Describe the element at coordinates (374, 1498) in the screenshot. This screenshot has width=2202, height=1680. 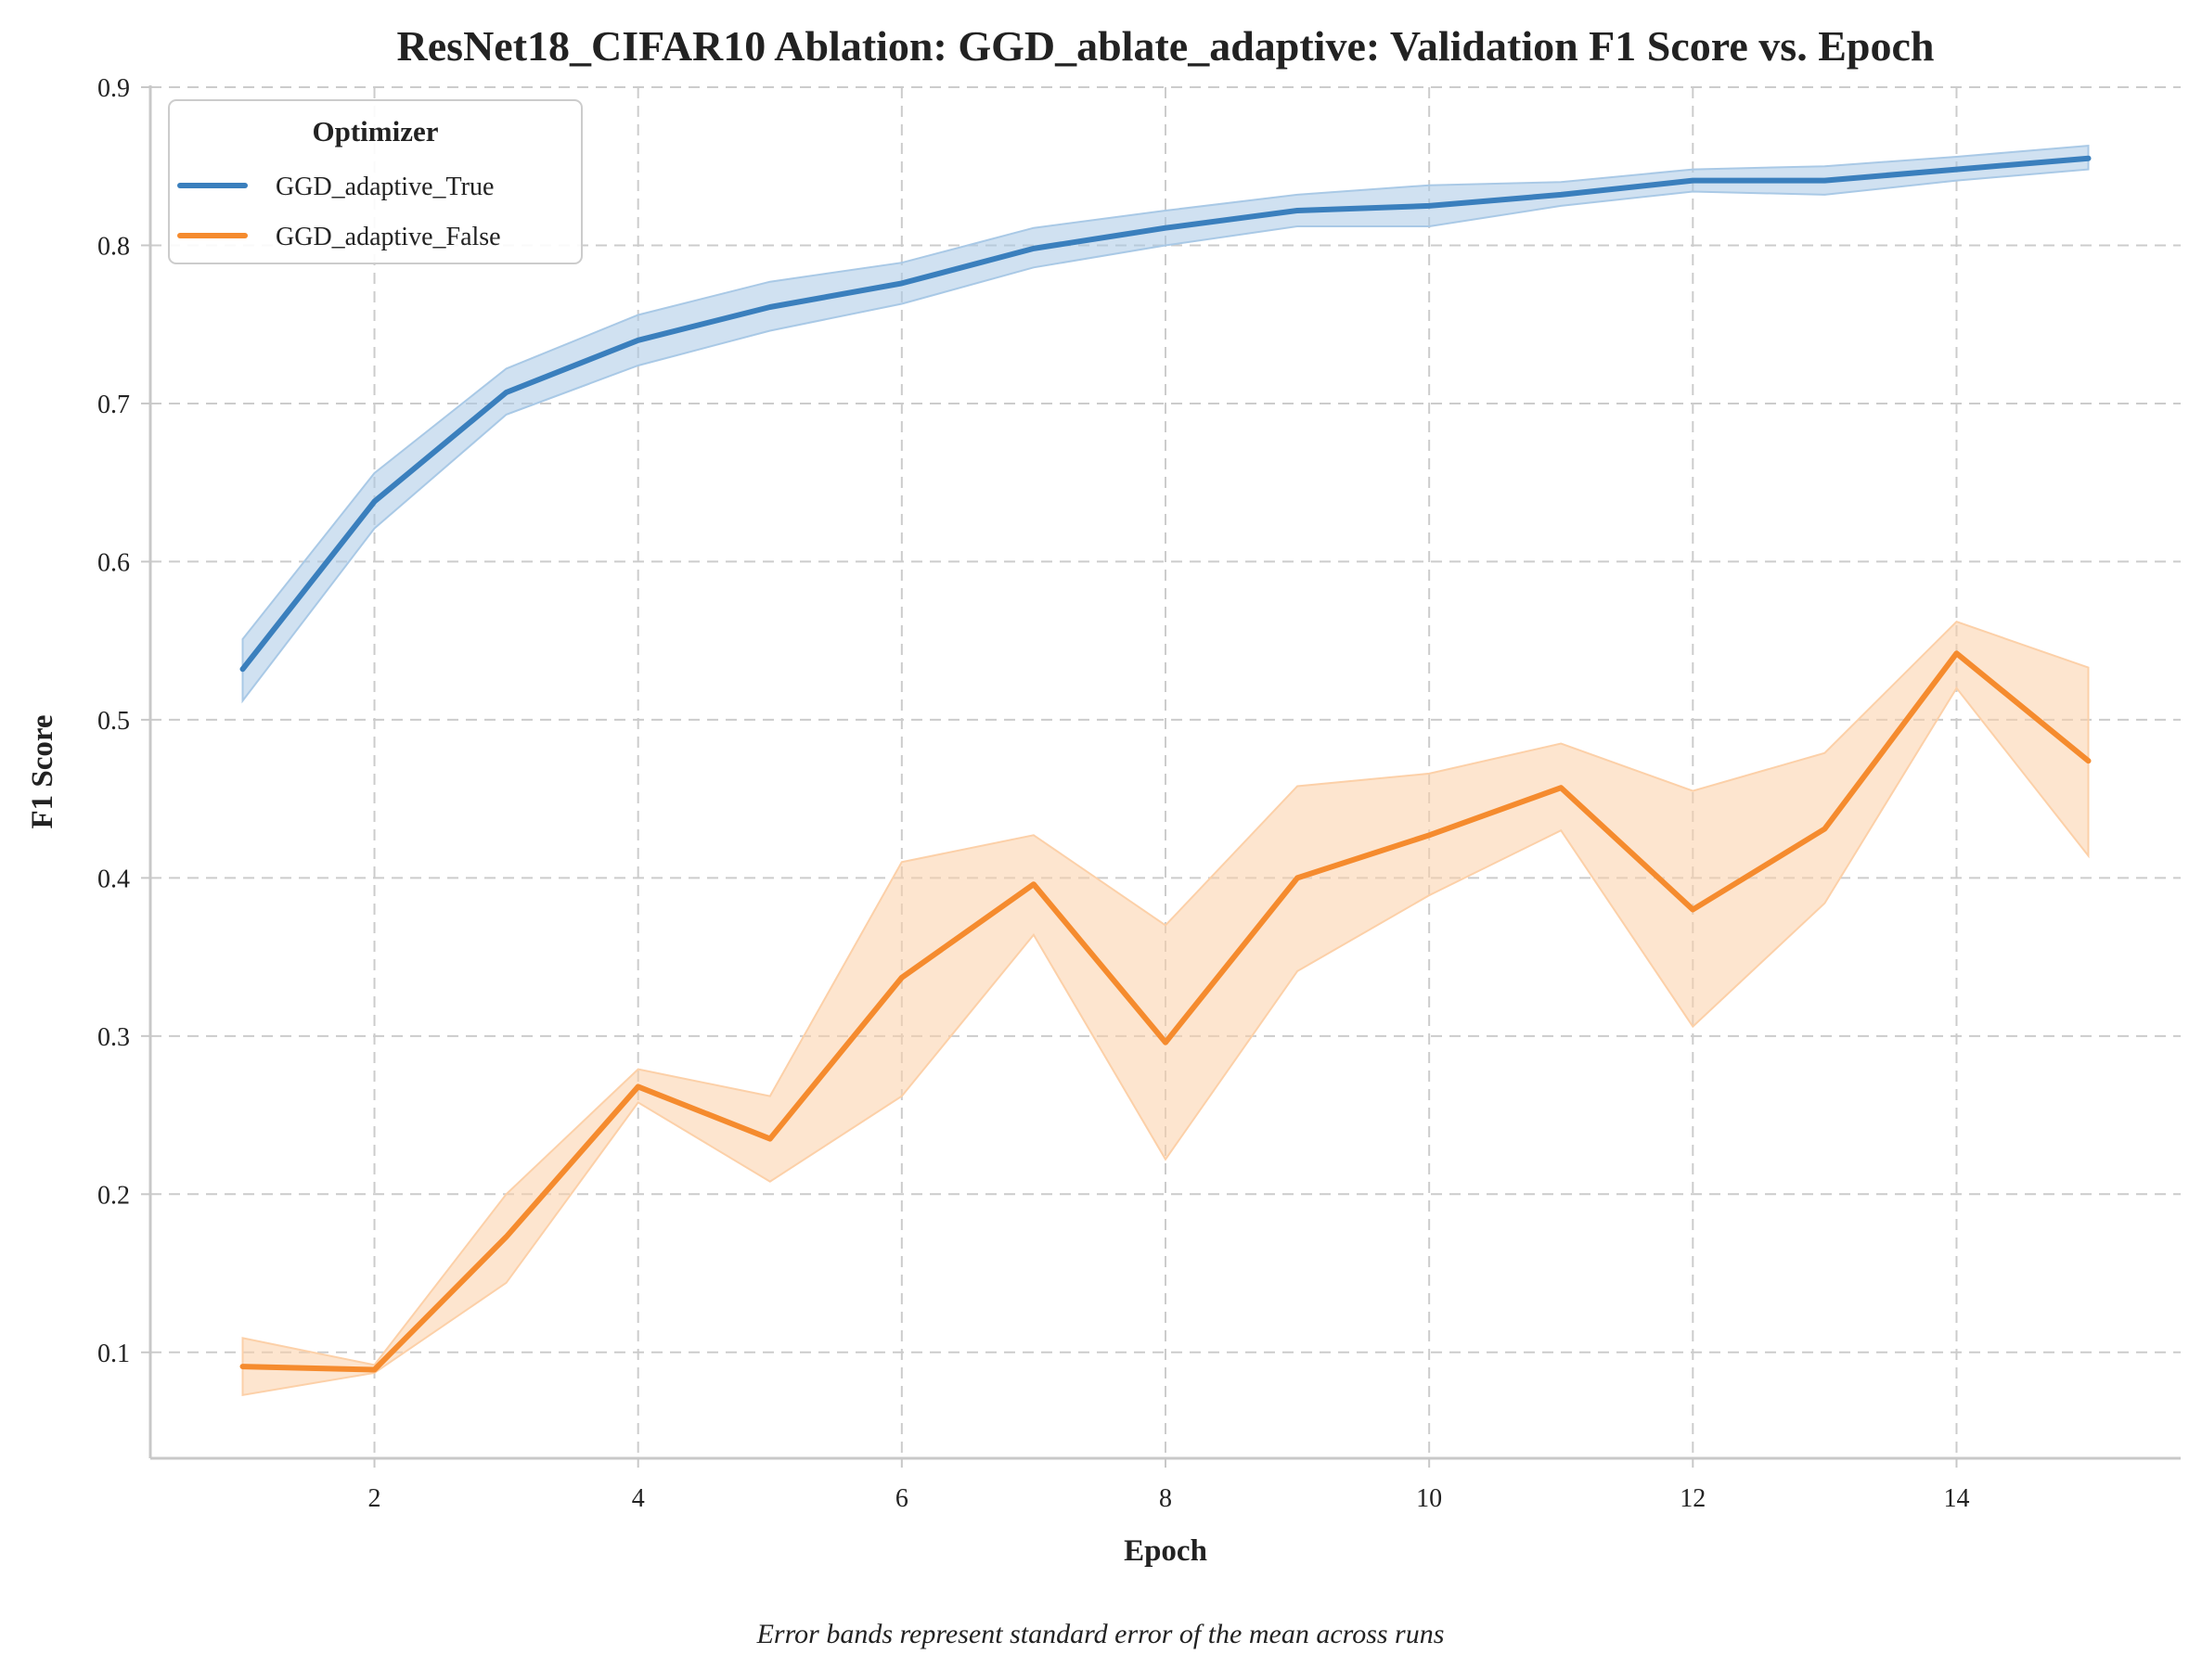
I see `x-tick-label: 2` at that location.